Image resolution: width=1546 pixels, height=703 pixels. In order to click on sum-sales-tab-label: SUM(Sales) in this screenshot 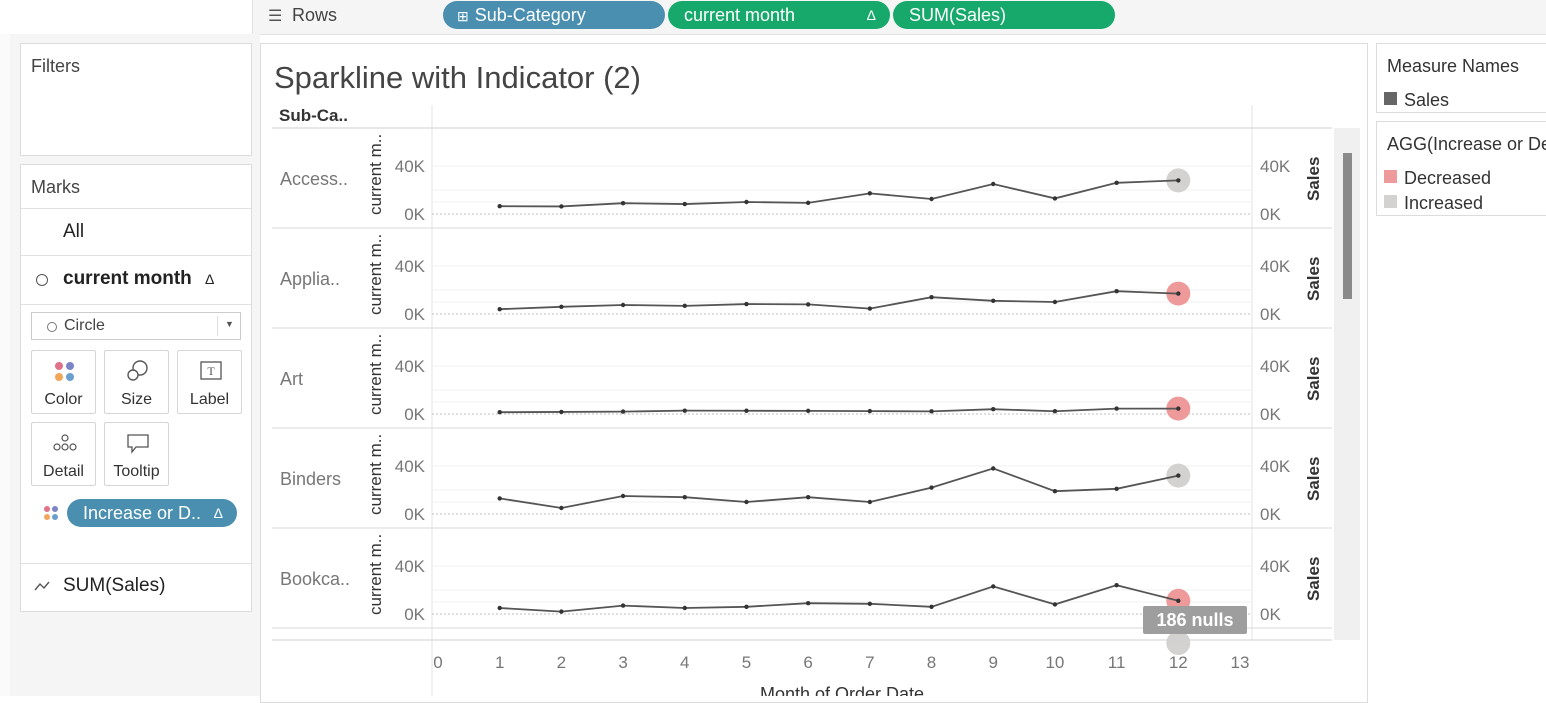, I will do `click(114, 585)`.